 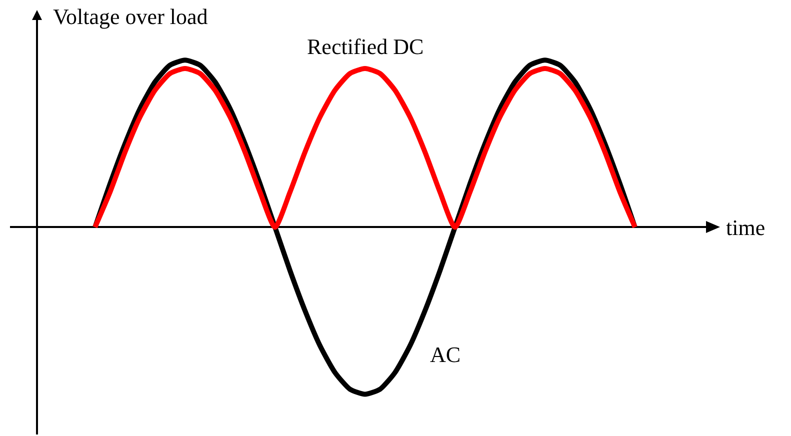 What do you see at coordinates (445, 354) in the screenshot?
I see `series-label: AC` at bounding box center [445, 354].